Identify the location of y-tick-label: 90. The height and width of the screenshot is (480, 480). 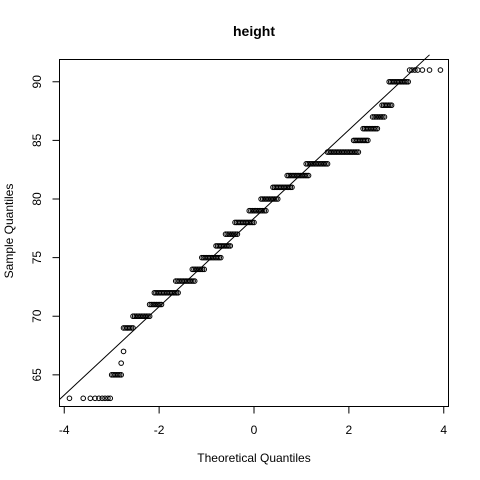
(37, 82).